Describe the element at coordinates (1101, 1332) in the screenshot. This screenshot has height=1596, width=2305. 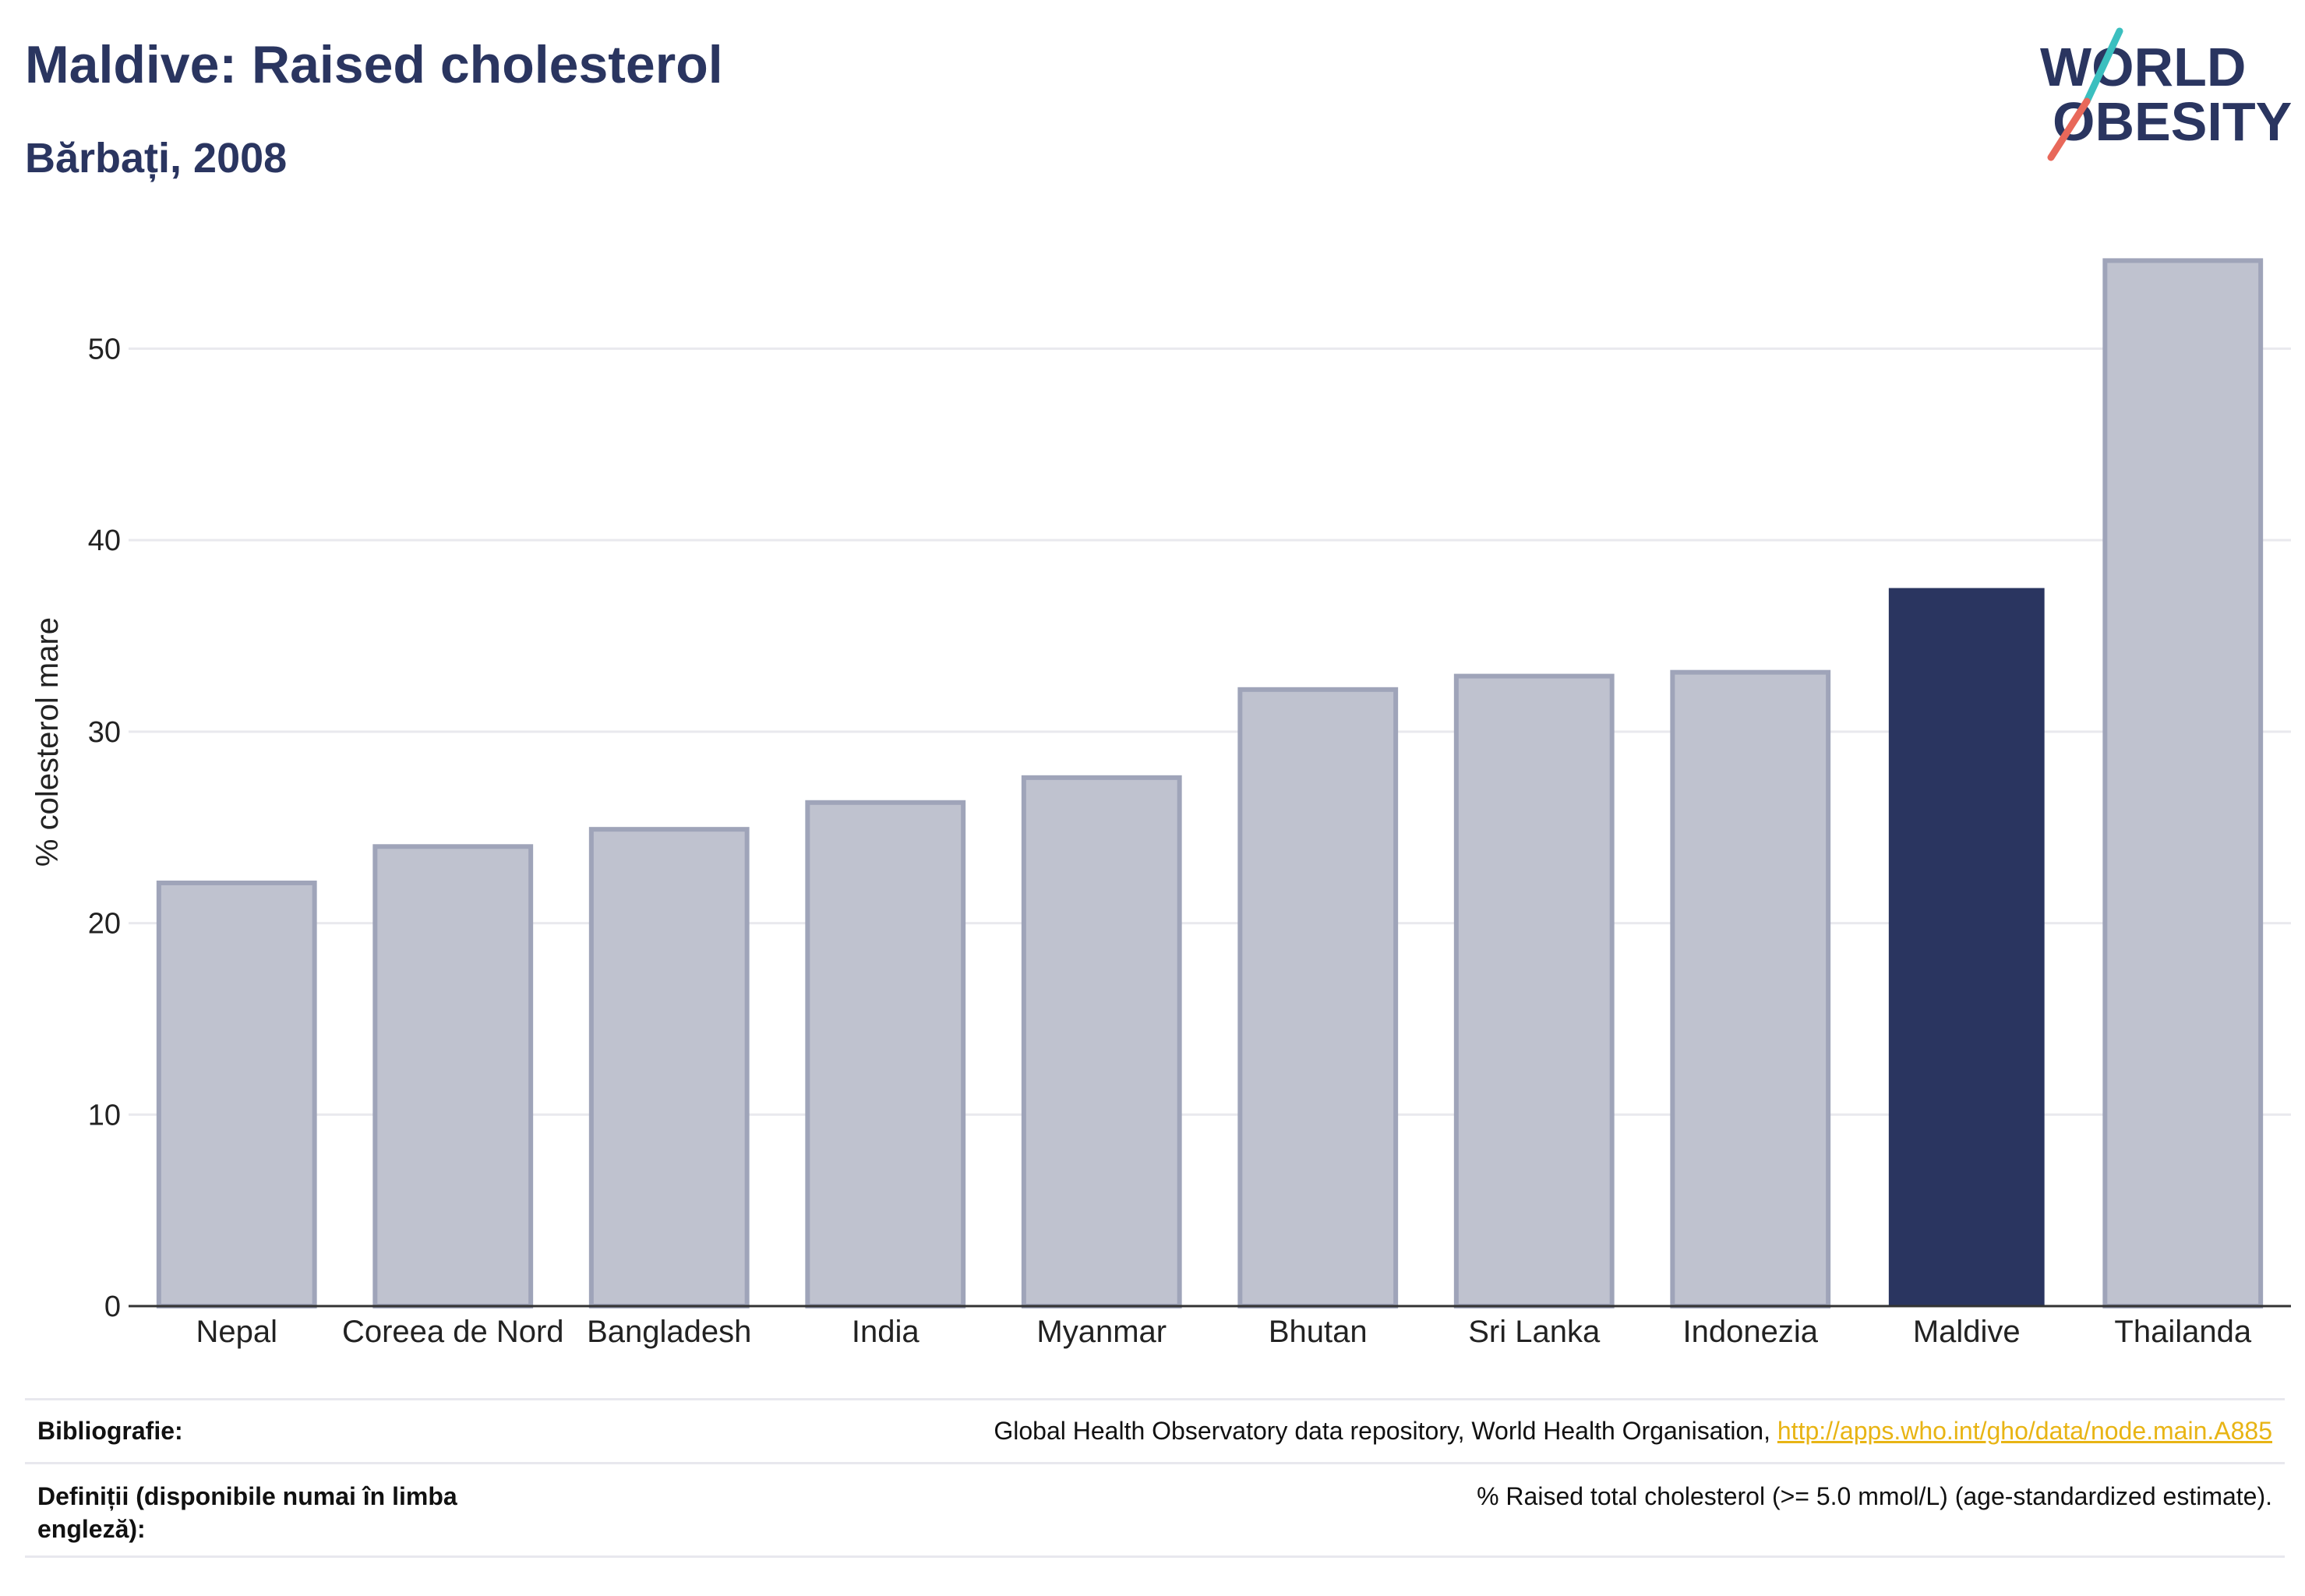
I see `x-tick-label: Myanmar` at that location.